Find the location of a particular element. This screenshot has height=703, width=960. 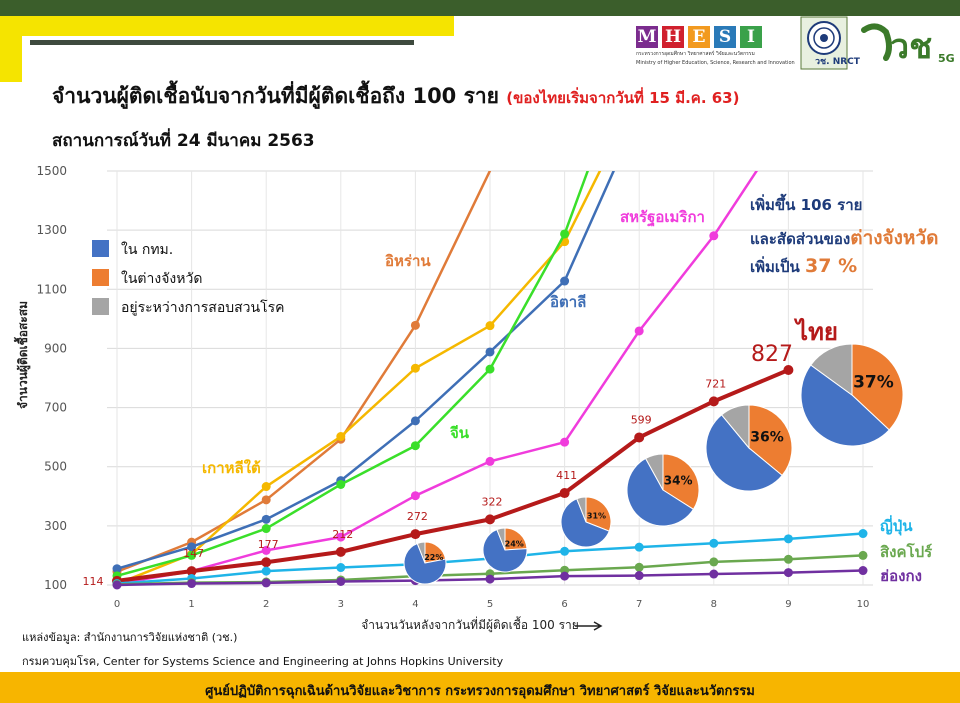

mhesi-letter-s: S is located at coordinates (725, 37).